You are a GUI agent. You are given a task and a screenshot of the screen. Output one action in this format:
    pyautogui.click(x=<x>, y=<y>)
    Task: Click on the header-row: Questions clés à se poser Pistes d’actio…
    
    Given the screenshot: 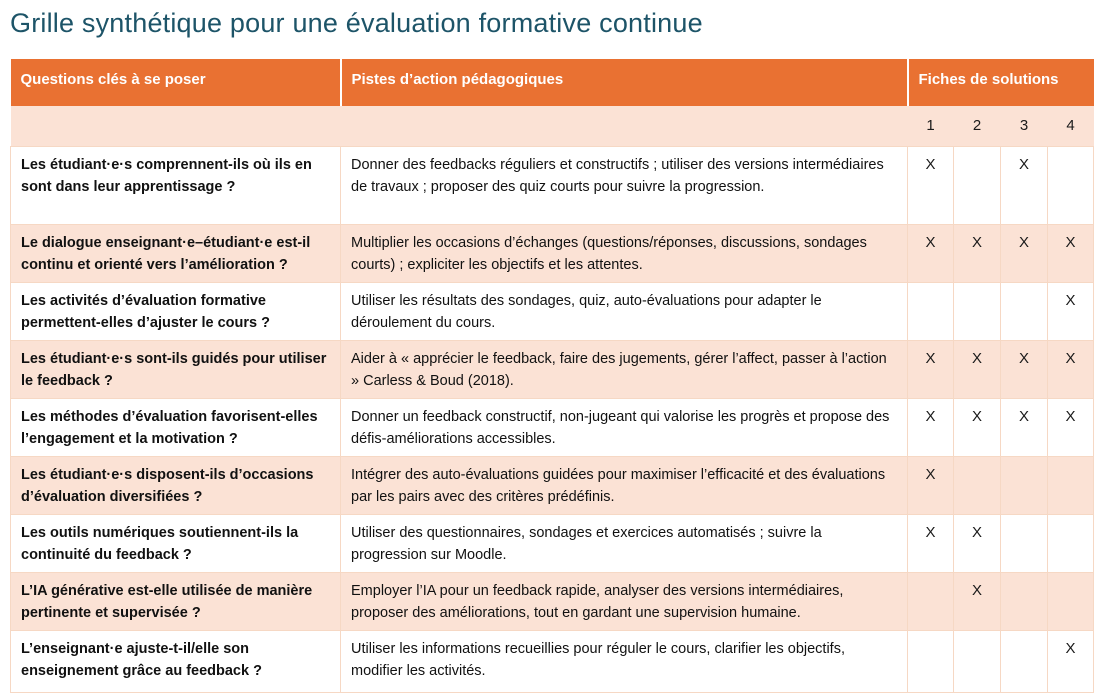 What is the action you would take?
    pyautogui.click(x=552, y=82)
    